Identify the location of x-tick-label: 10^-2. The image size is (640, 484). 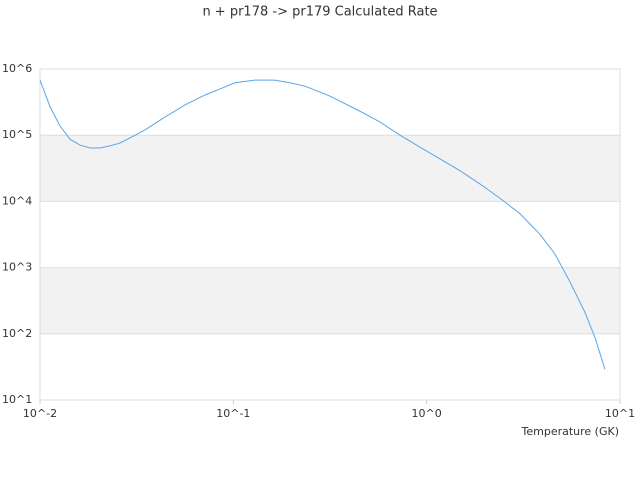
(40, 413).